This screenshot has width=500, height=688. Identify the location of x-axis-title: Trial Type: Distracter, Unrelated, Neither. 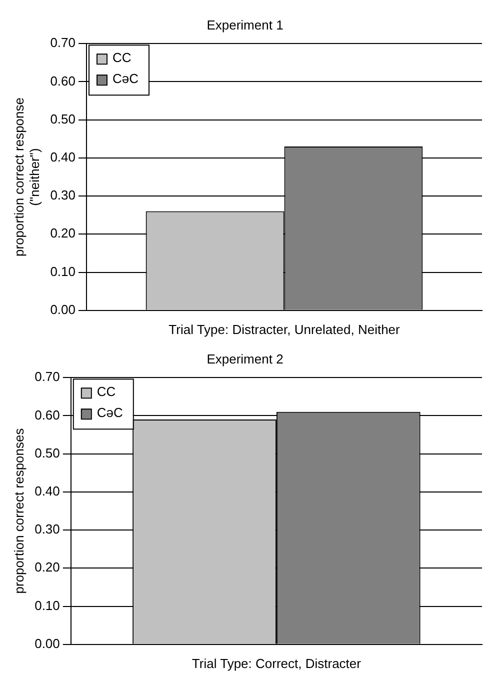
(284, 329).